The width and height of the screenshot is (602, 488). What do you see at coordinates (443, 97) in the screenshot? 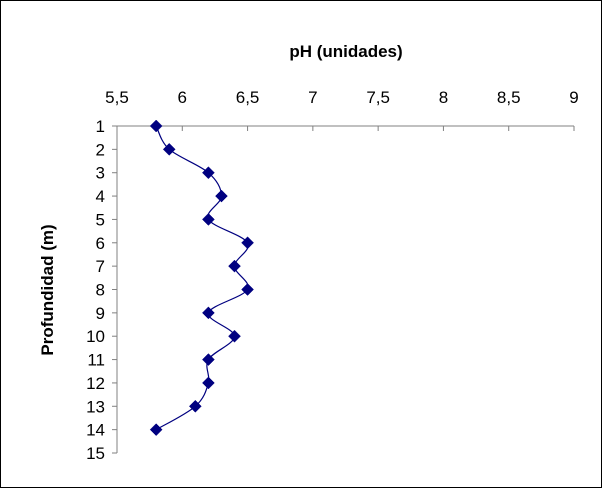
I see `x-tick-label: 8` at bounding box center [443, 97].